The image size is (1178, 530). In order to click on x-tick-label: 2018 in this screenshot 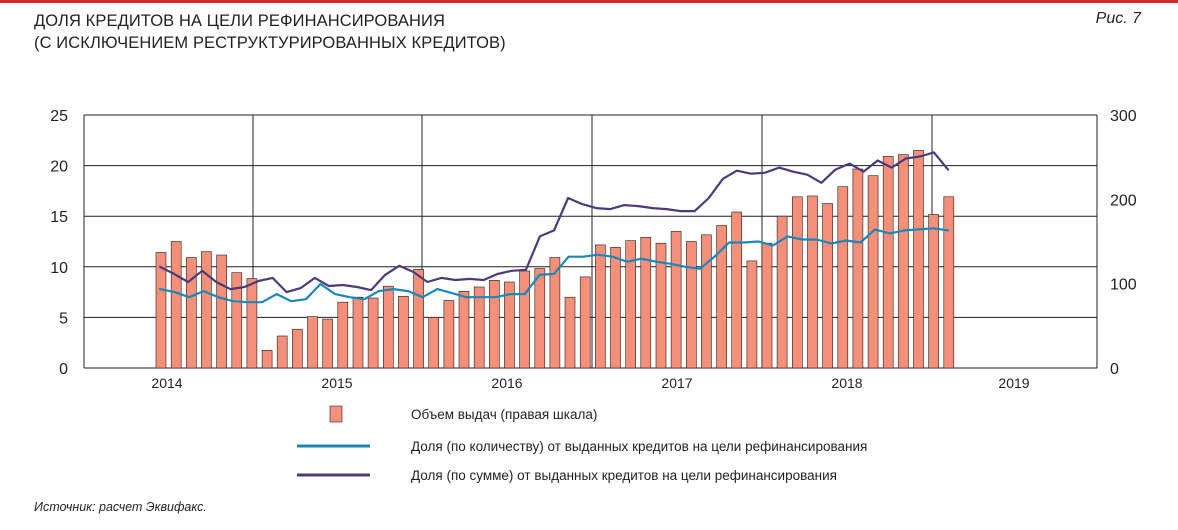, I will do `click(846, 383)`.